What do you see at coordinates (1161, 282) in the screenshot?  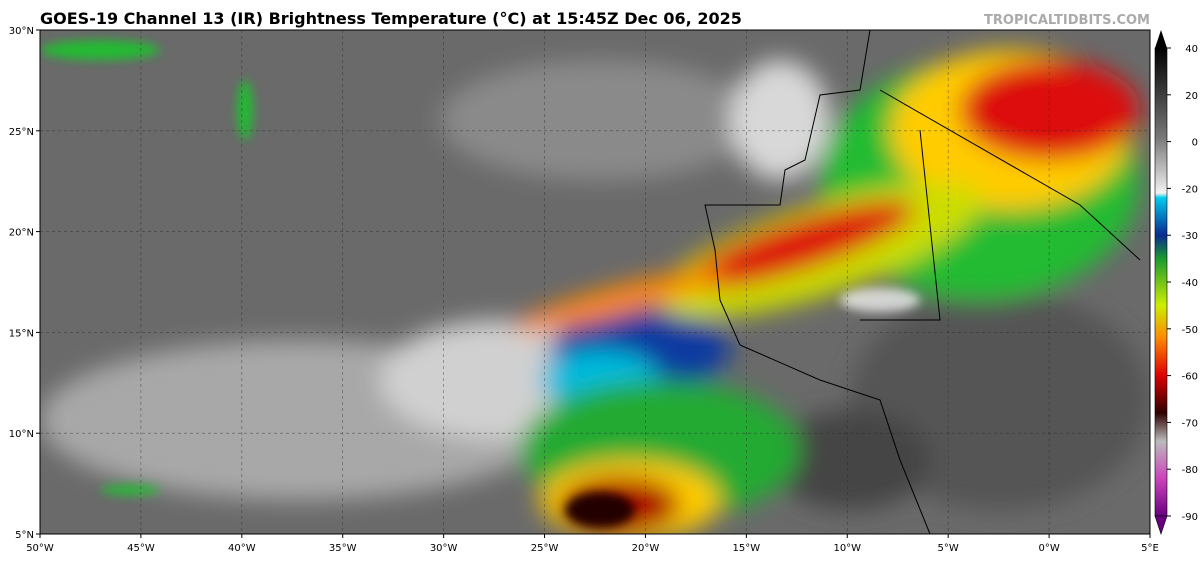 I see `colorbar` at bounding box center [1161, 282].